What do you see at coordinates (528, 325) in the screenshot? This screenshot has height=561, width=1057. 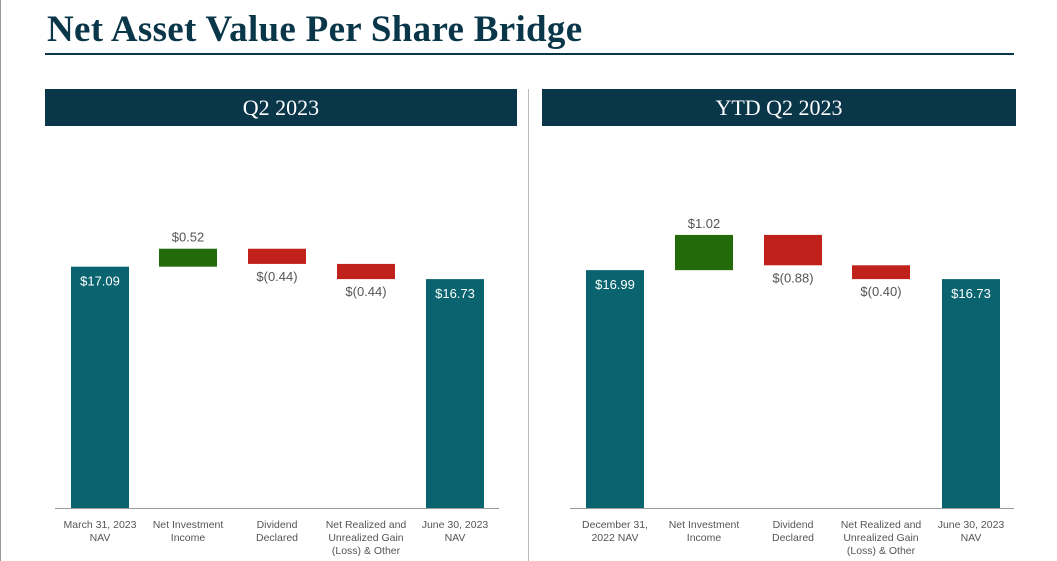 I see `panel-divider` at bounding box center [528, 325].